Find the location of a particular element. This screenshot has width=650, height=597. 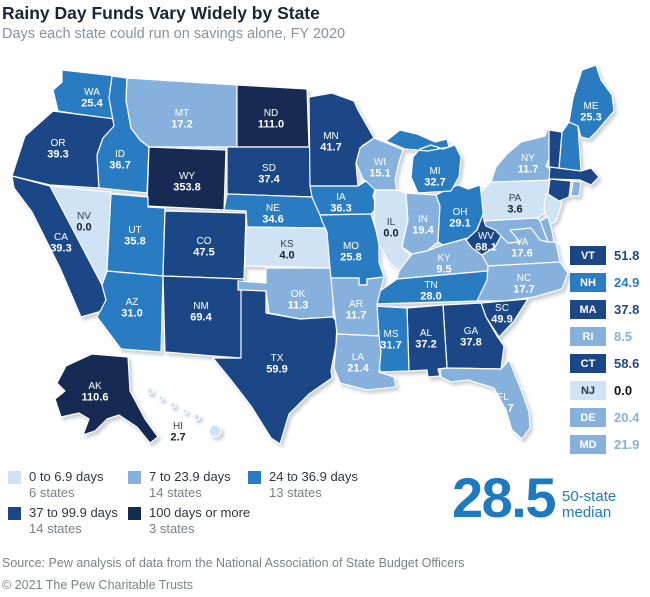

state-abbr-SD: SD is located at coordinates (269, 168).